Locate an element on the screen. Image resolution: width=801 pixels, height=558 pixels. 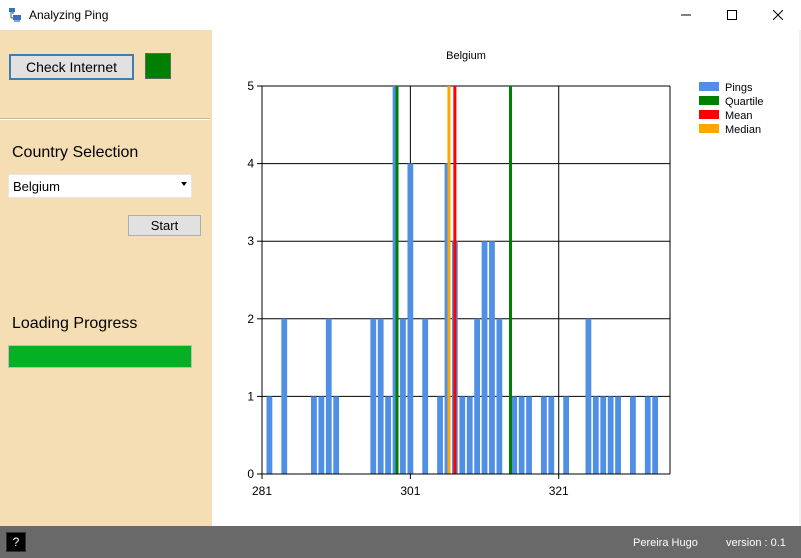
y-tick-label: 2 is located at coordinates (250, 319).